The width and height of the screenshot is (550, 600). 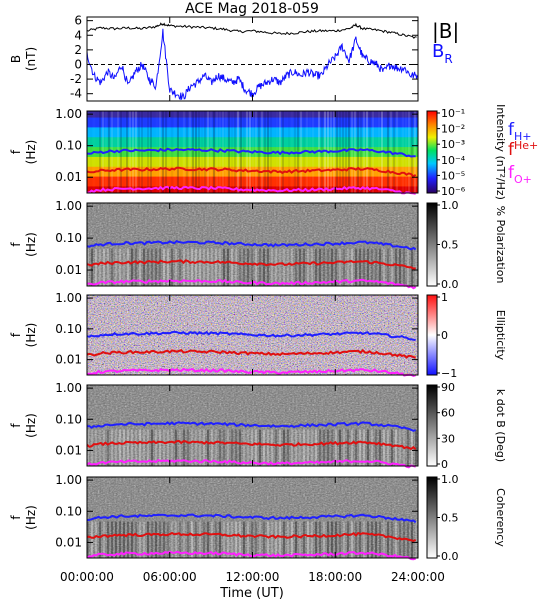 I want to click on y-tick-label: -2, so click(x=76, y=79).